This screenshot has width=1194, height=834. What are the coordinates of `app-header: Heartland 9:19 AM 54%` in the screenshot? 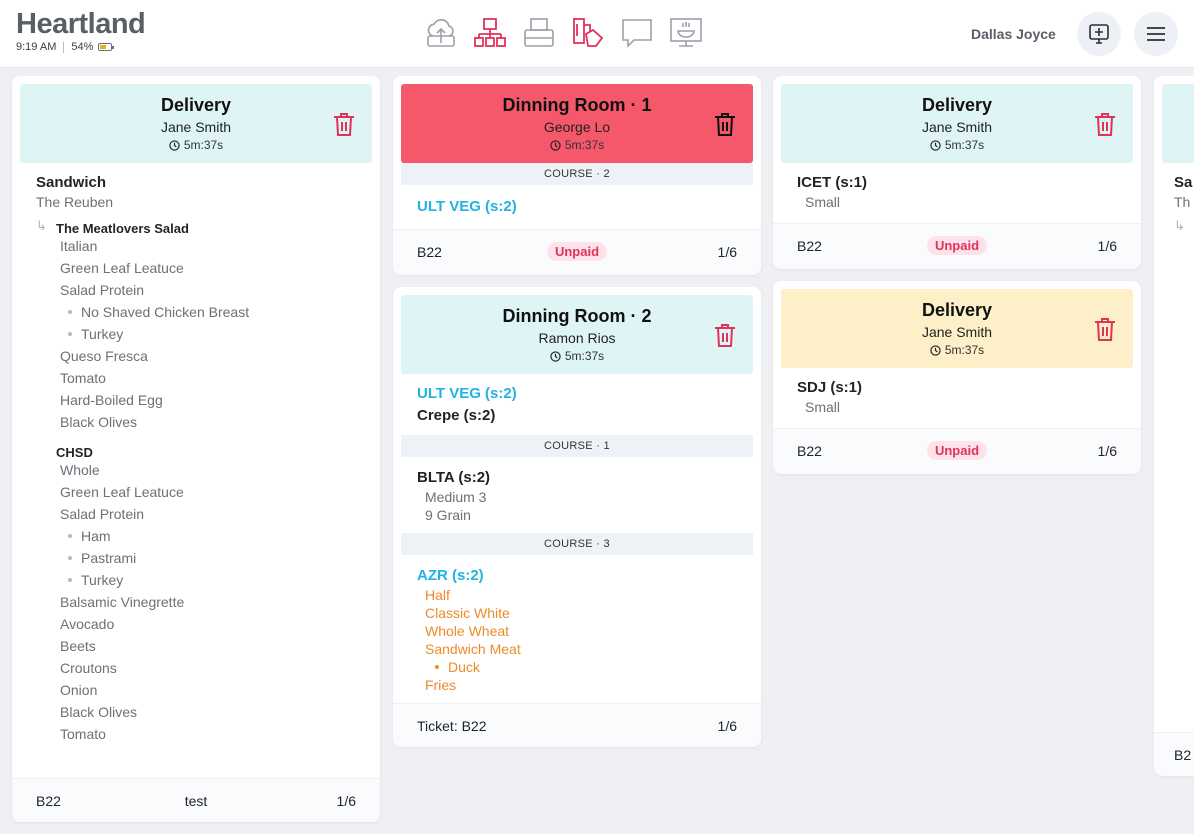 It's located at (597, 34).